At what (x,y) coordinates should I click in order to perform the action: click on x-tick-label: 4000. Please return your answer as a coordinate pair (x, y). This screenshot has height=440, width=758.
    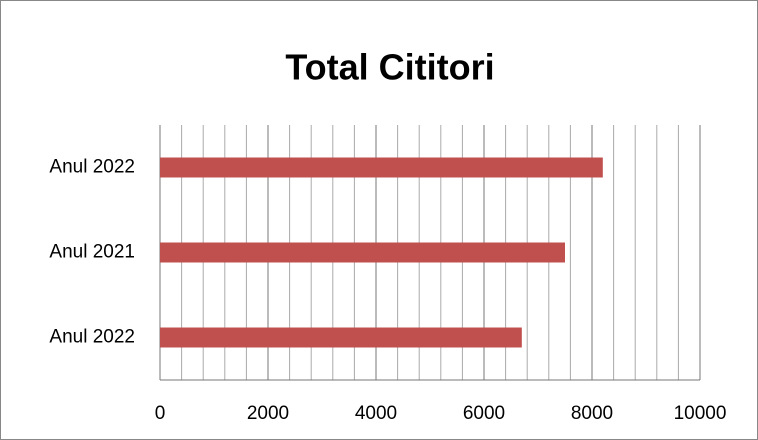
    Looking at the image, I should click on (376, 413).